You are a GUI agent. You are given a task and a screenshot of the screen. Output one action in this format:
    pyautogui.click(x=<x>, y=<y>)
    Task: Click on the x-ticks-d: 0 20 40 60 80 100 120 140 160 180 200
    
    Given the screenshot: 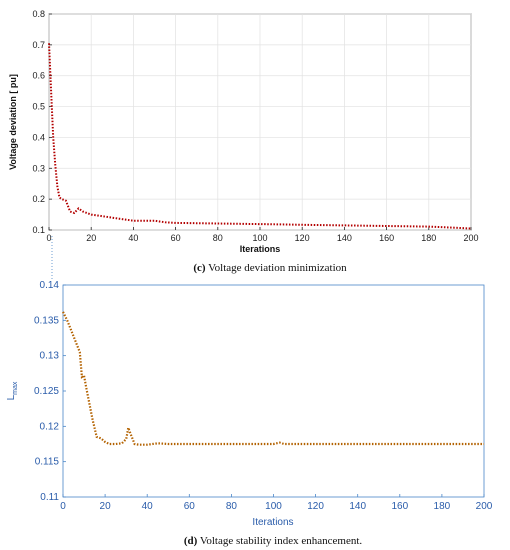 What is the action you would take?
    pyautogui.click(x=276, y=503)
    